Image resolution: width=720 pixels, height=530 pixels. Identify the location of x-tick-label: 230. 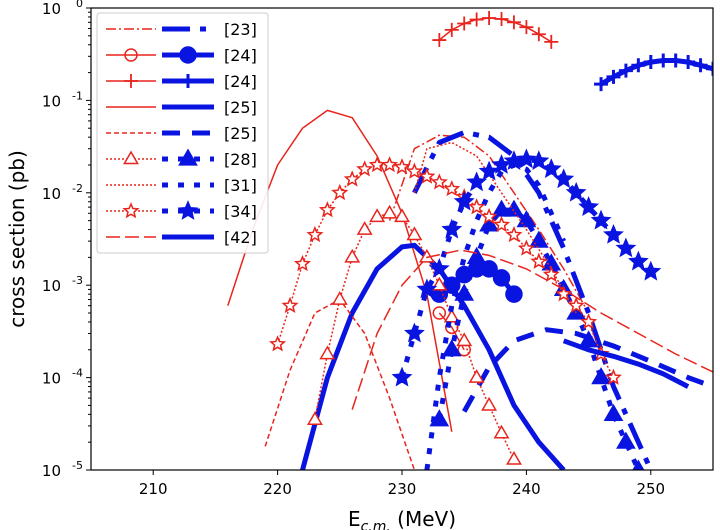
(402, 489).